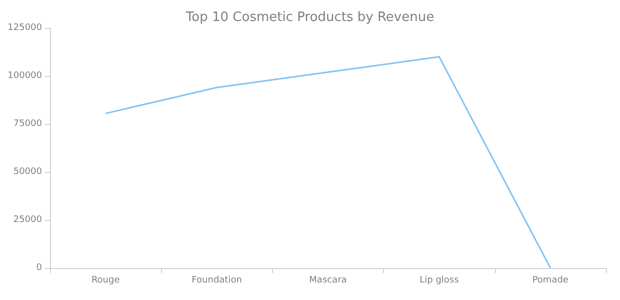 This screenshot has height=300, width=620. What do you see at coordinates (27, 220) in the screenshot?
I see `y-tick-label: 25000` at bounding box center [27, 220].